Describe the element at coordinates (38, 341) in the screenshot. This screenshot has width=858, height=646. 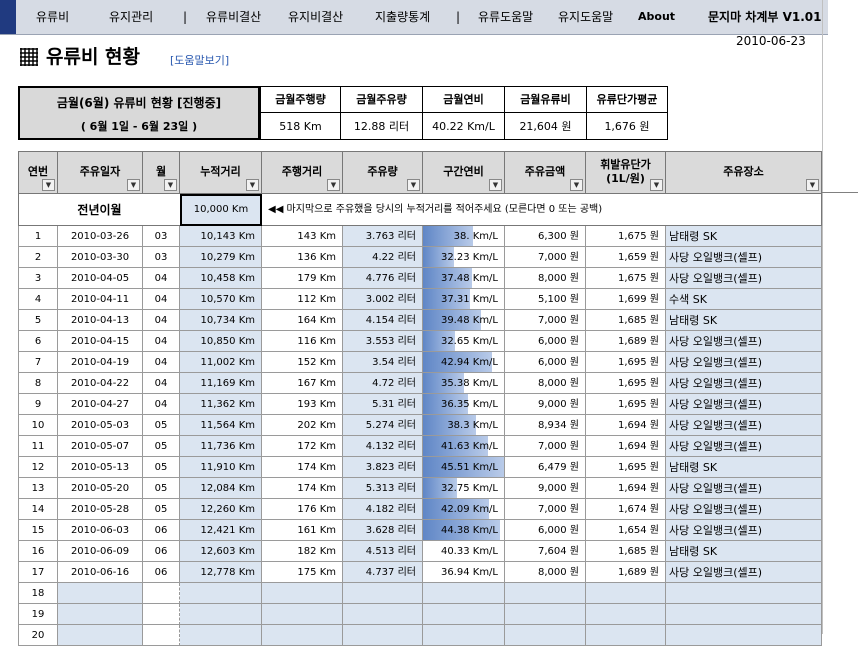
I see `table-cell: 6` at that location.